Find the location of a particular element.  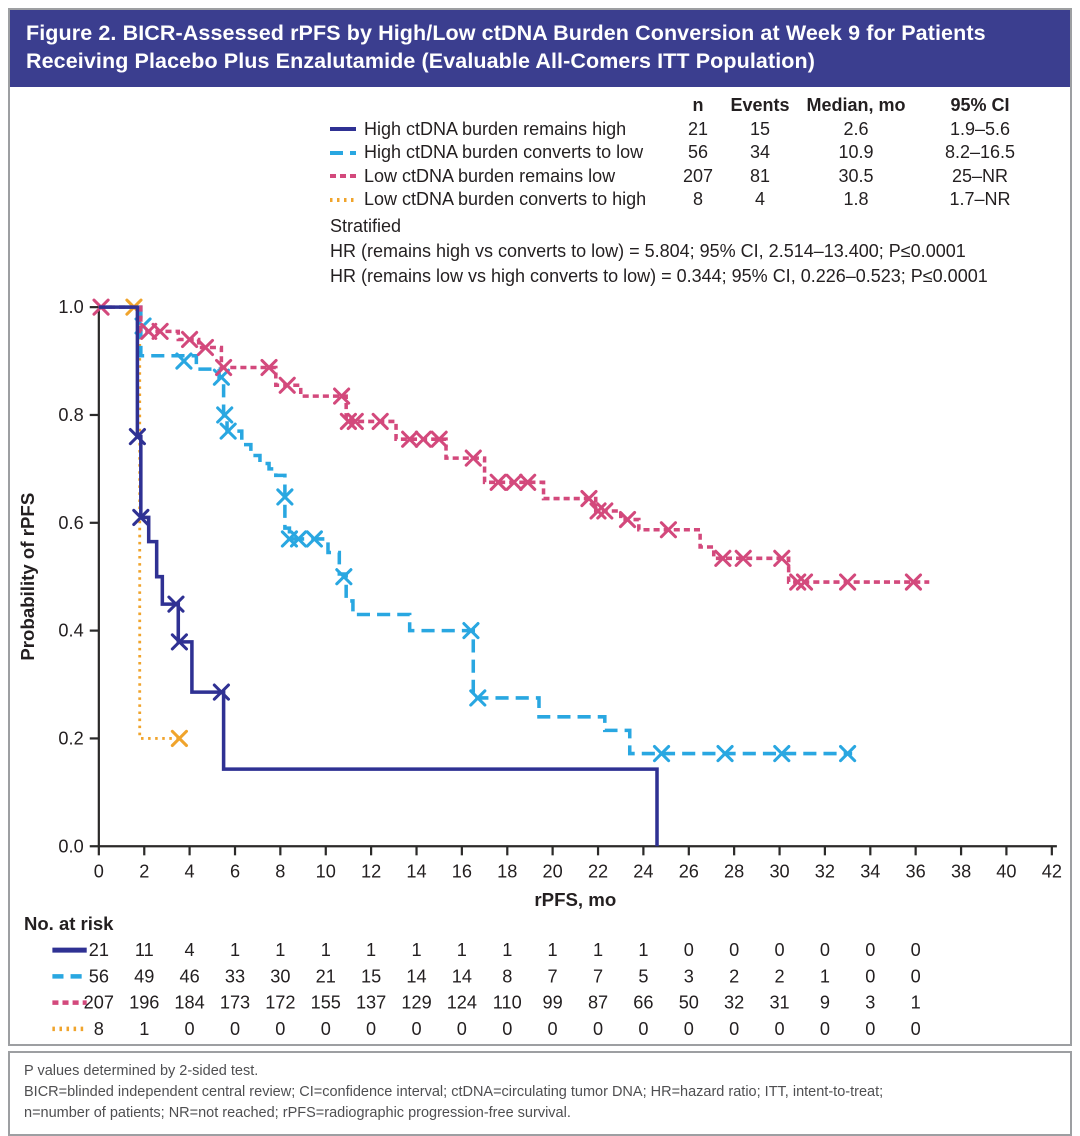

legend-ci: 8.2–16.5 is located at coordinates (980, 152).